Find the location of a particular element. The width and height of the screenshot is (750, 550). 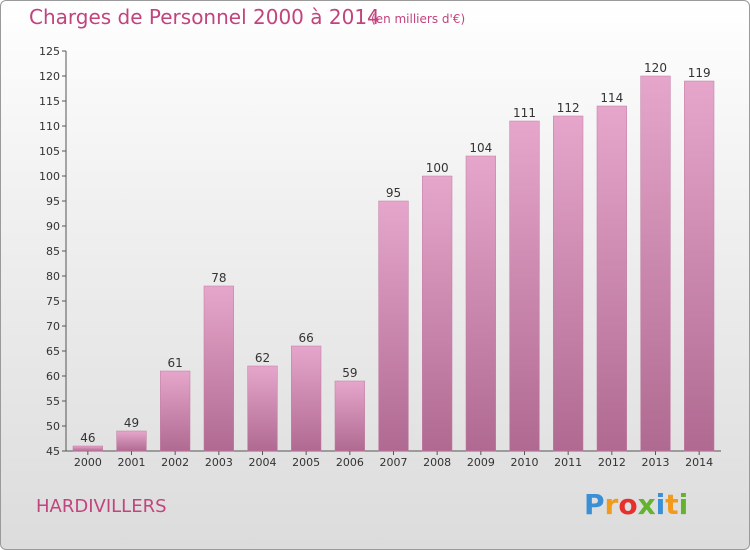

data-label: 49 is located at coordinates (131, 423).